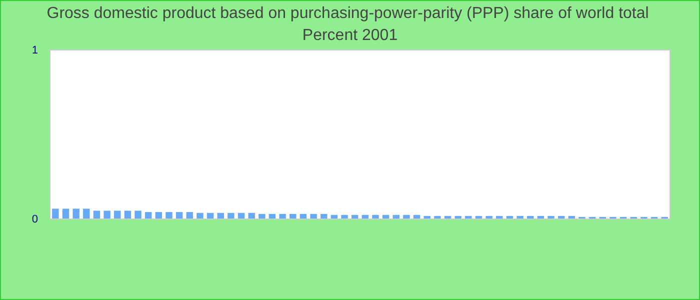 The width and height of the screenshot is (700, 300). What do you see at coordinates (35, 50) in the screenshot?
I see `y-tick-label: 1` at bounding box center [35, 50].